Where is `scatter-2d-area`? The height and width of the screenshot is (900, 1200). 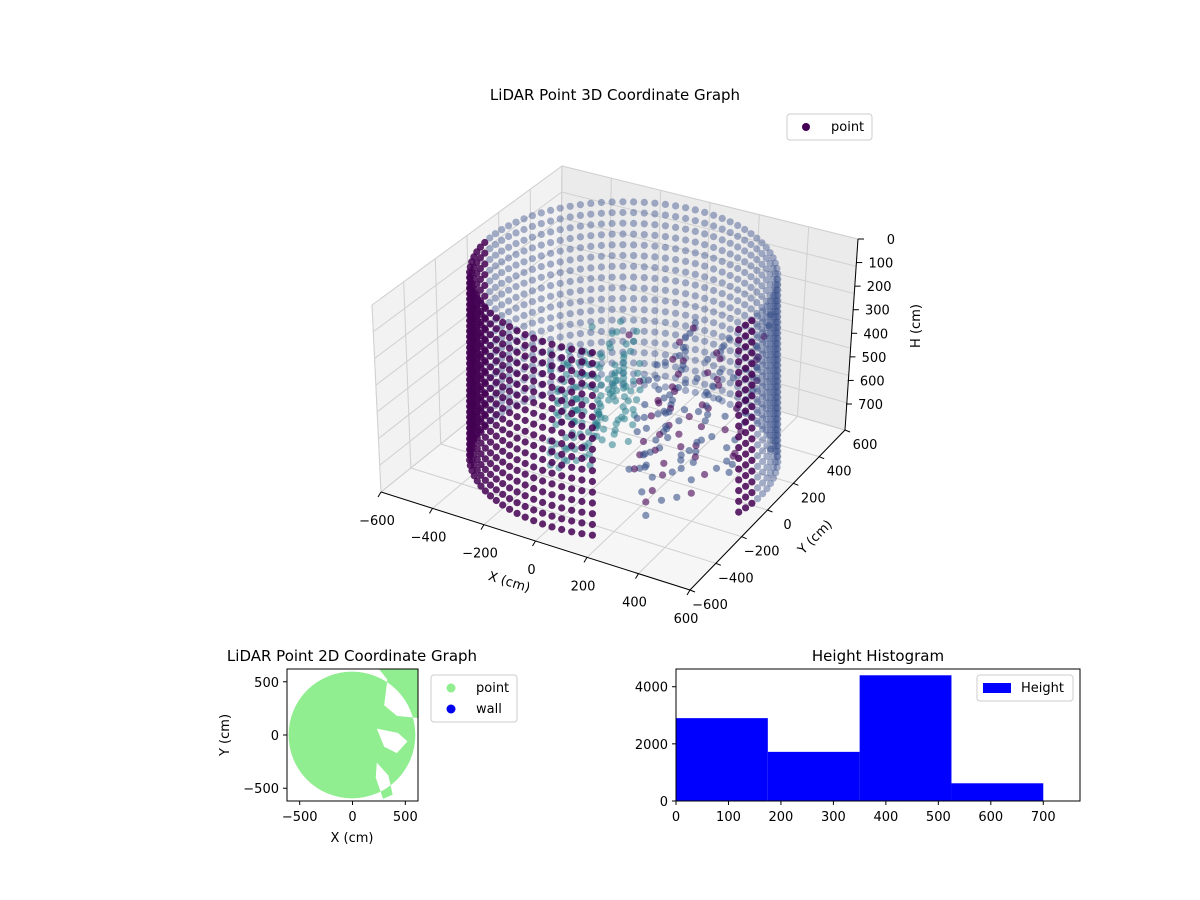 scatter-2d-area is located at coordinates (353, 734).